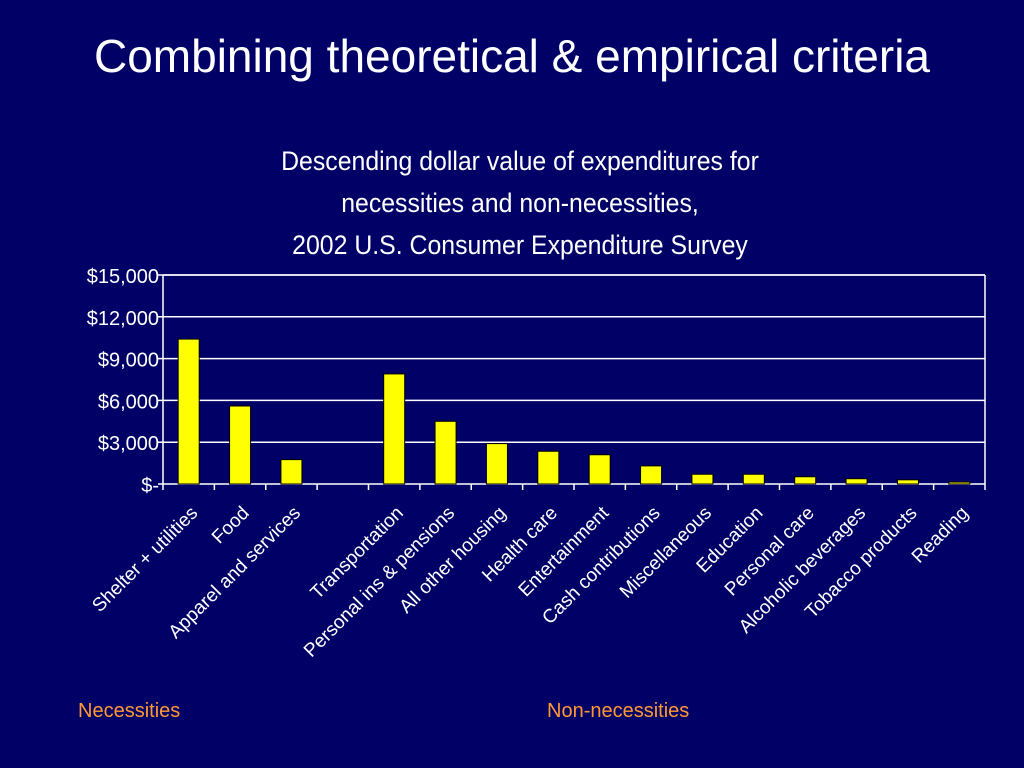  What do you see at coordinates (940, 535) in the screenshot?
I see `x-tick-label: Reading` at bounding box center [940, 535].